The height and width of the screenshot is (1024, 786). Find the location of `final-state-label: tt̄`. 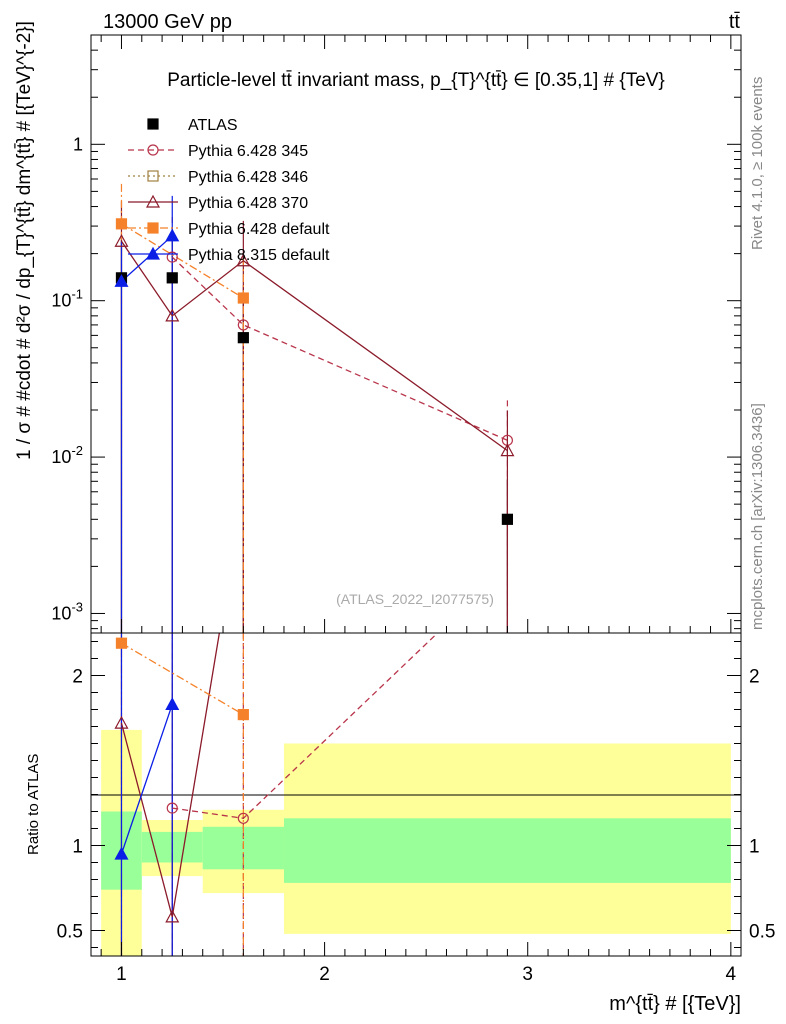

final-state-label: tt̄ is located at coordinates (735, 22).